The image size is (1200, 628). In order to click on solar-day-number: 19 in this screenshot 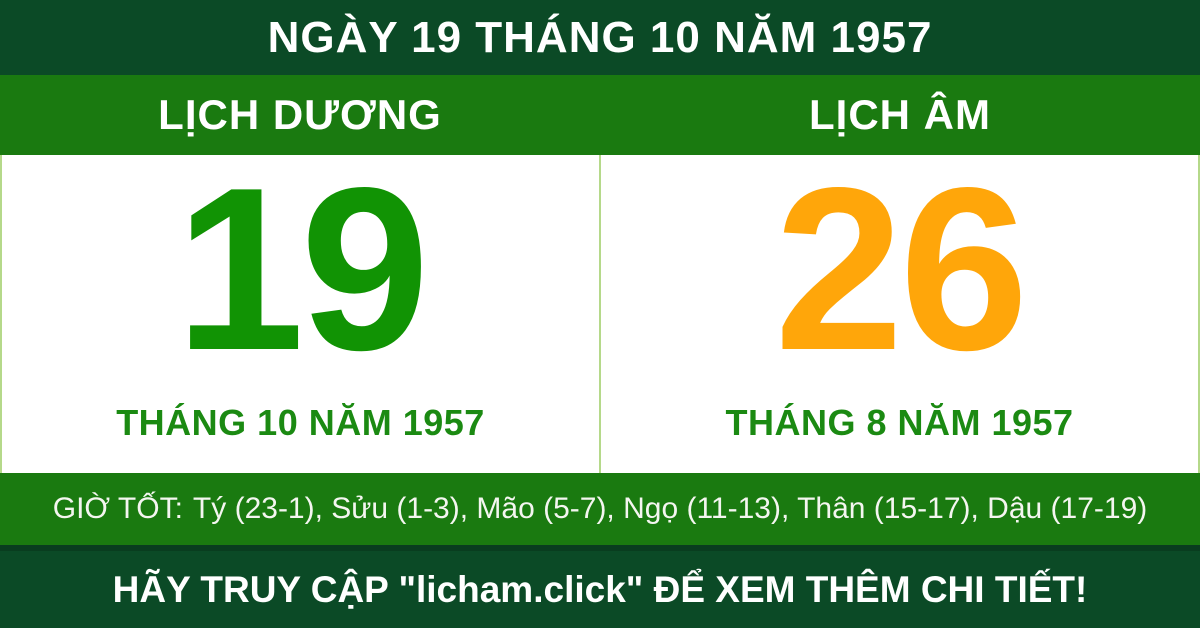, I will do `click(302, 269)`.